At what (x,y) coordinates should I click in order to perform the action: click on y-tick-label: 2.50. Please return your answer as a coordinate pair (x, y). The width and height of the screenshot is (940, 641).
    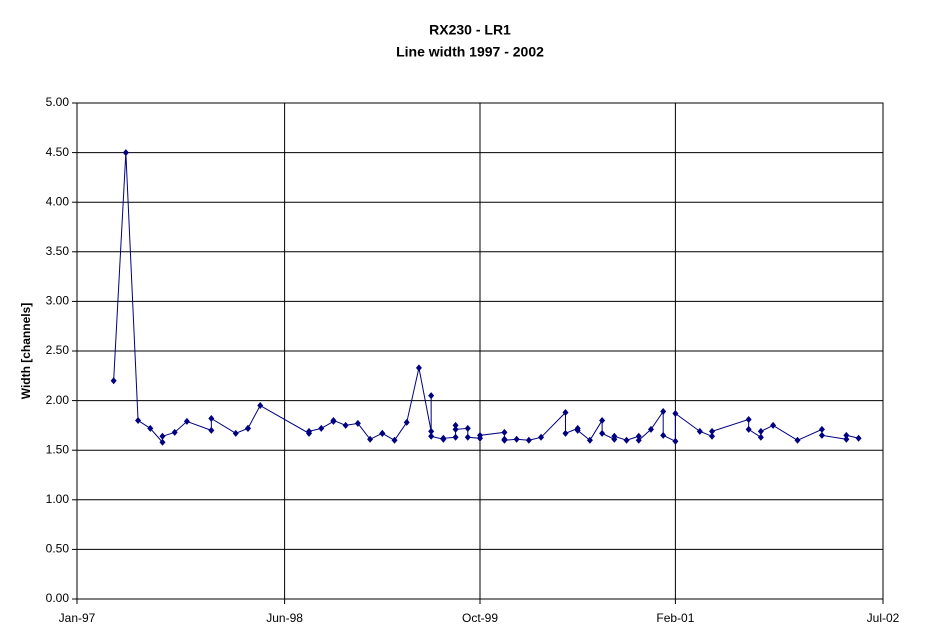
    Looking at the image, I should click on (58, 350).